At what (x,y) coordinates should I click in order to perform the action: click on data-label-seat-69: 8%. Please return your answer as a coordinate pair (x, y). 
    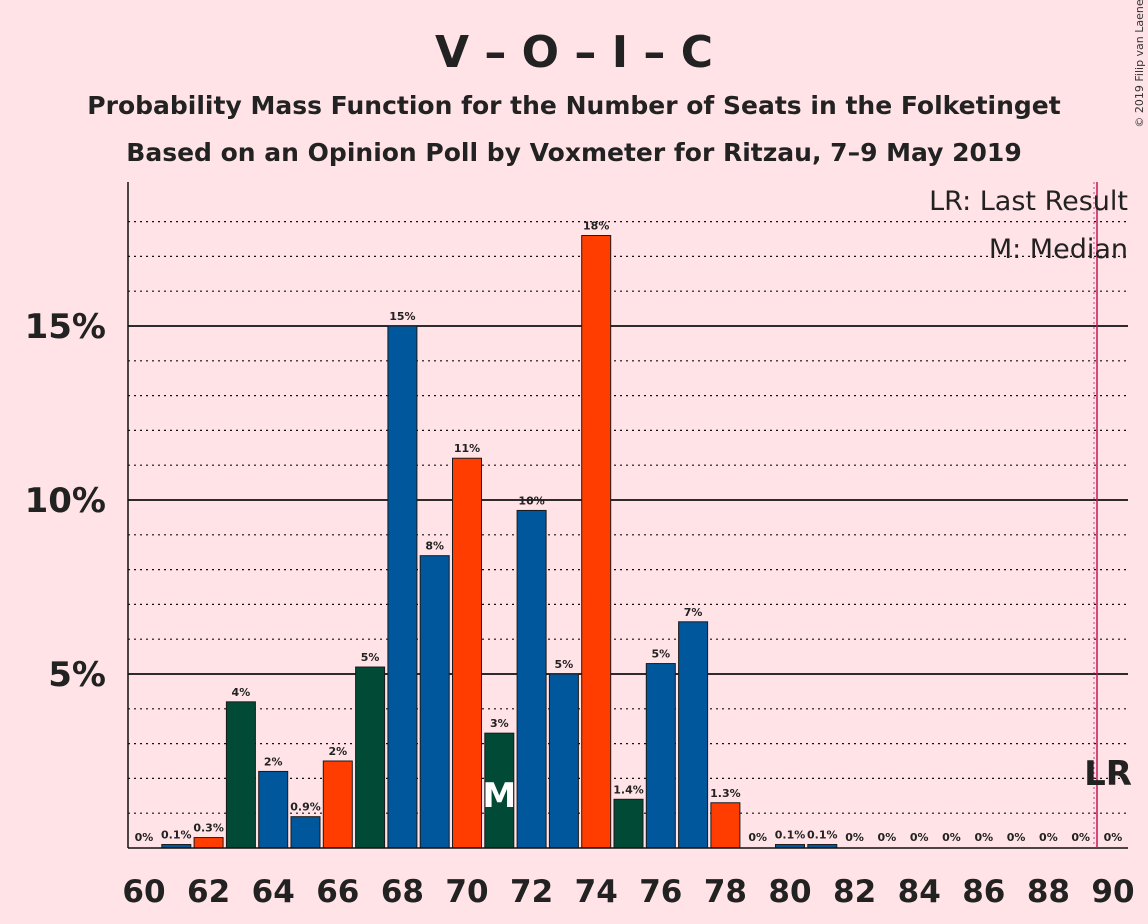
    Looking at the image, I should click on (434, 546).